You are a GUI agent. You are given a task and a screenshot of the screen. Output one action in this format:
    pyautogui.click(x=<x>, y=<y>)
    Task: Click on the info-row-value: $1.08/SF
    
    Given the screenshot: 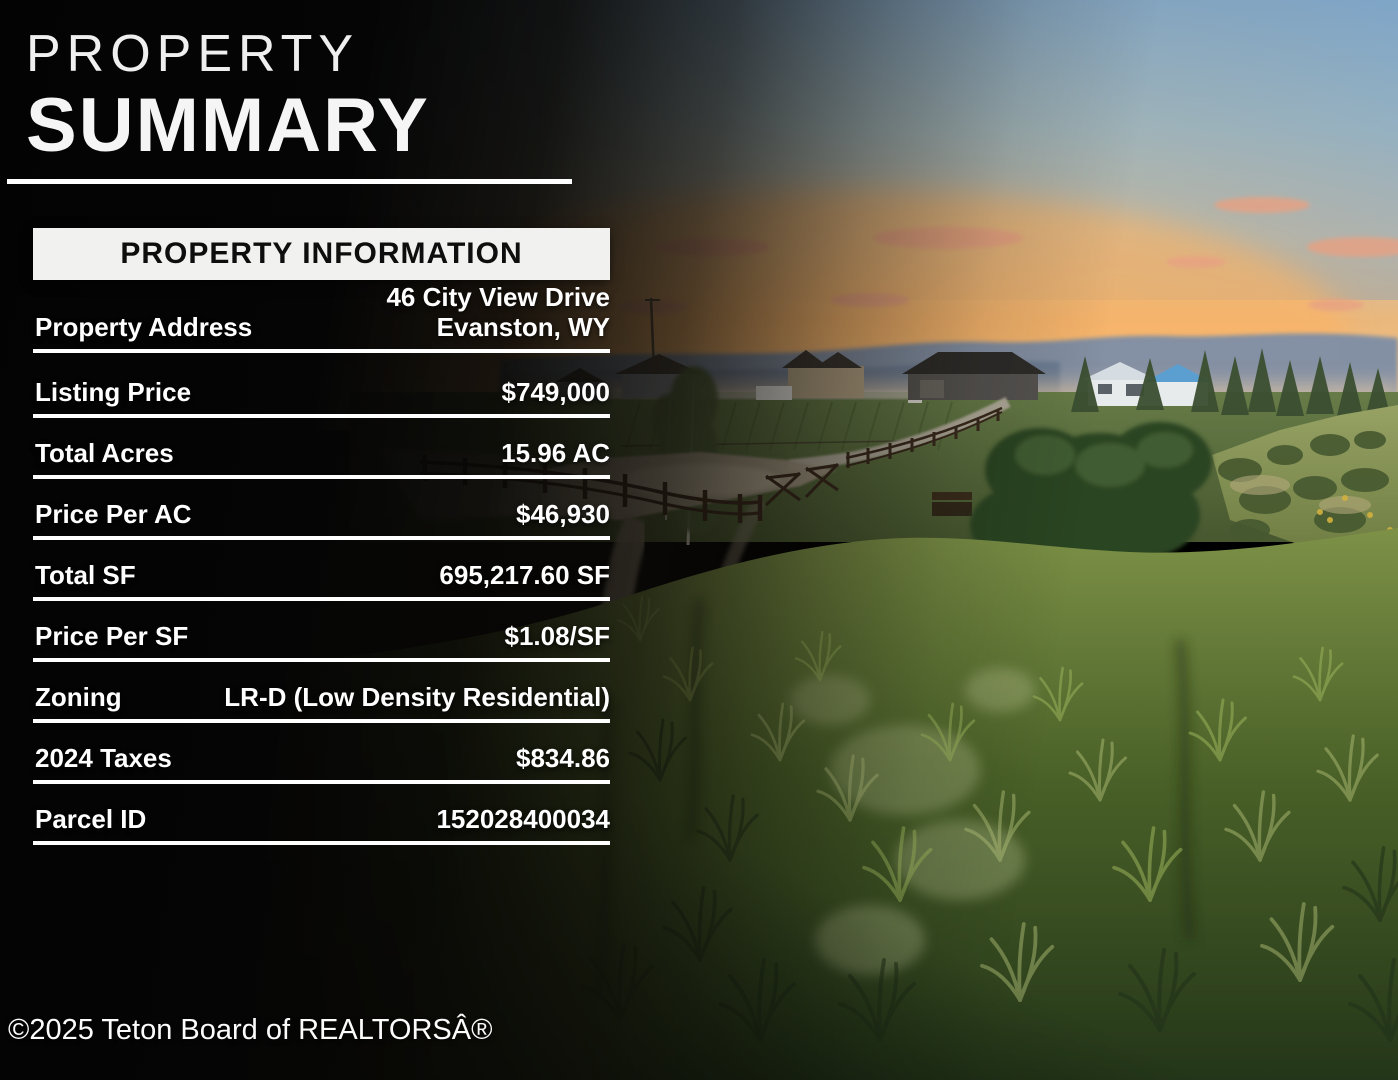 What is the action you would take?
    pyautogui.click(x=557, y=636)
    